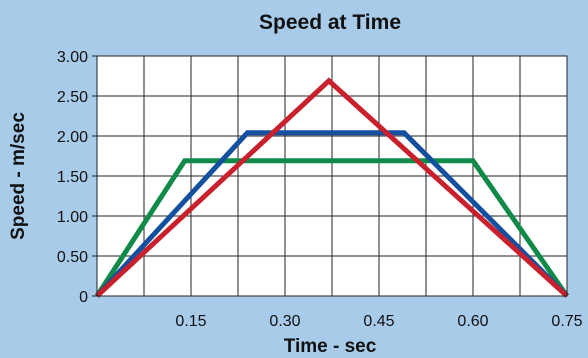 The image size is (588, 358). Describe the element at coordinates (72, 137) in the screenshot. I see `y-tick-label: 2.00` at that location.